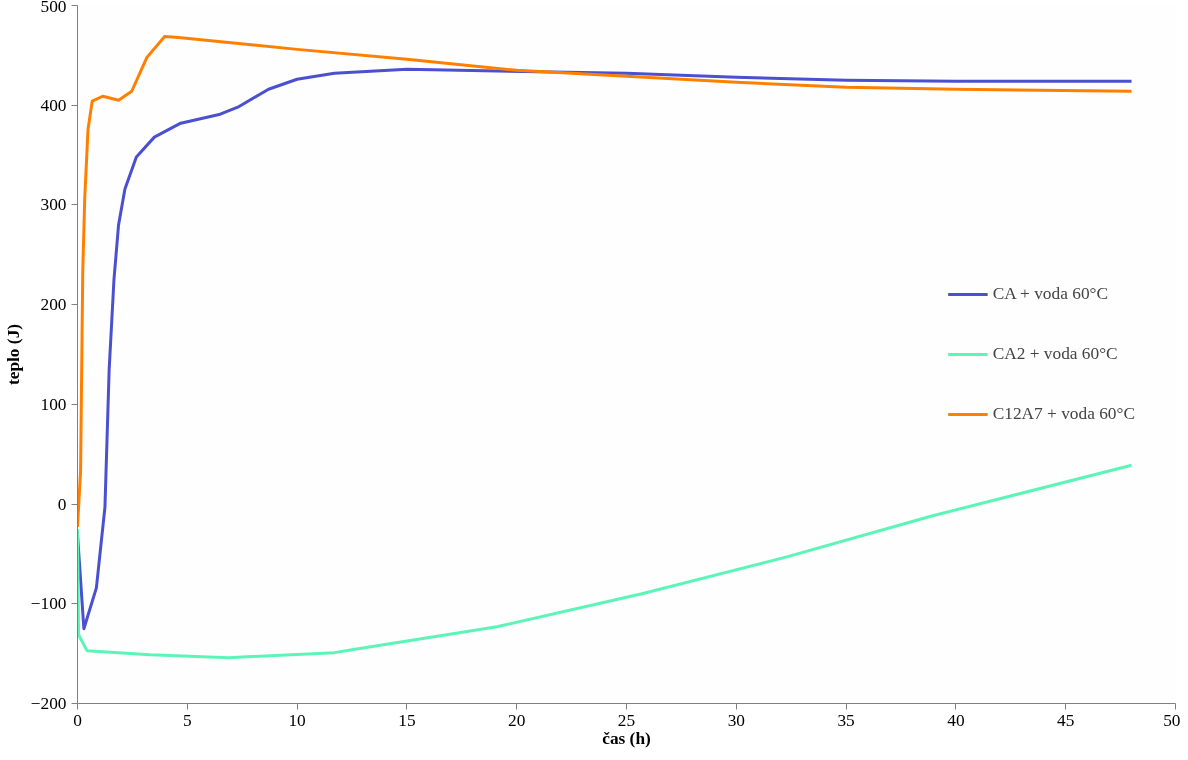 The image size is (1188, 760). I want to click on y-tick-label: −100, so click(48, 604).